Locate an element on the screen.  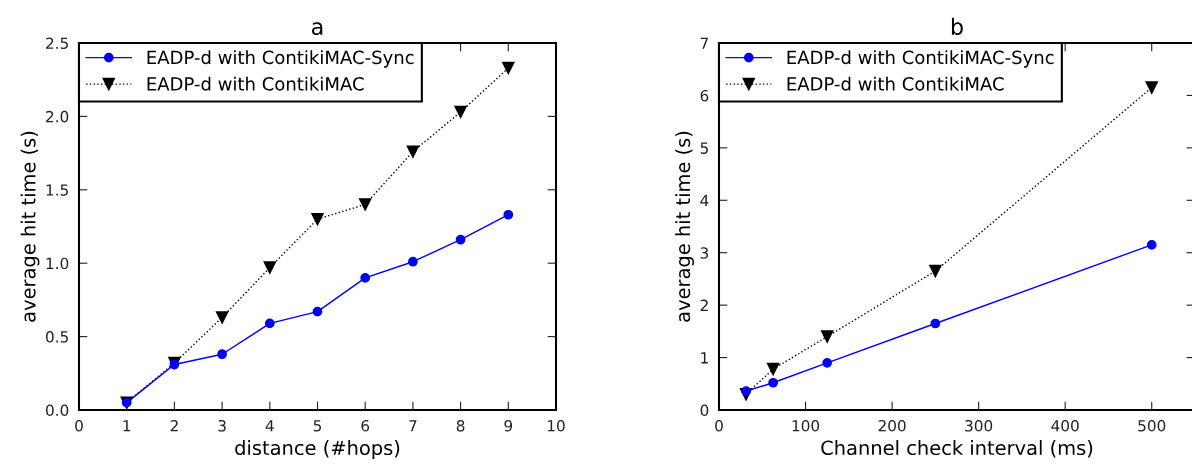
x-tick-label: 6 is located at coordinates (365, 425).